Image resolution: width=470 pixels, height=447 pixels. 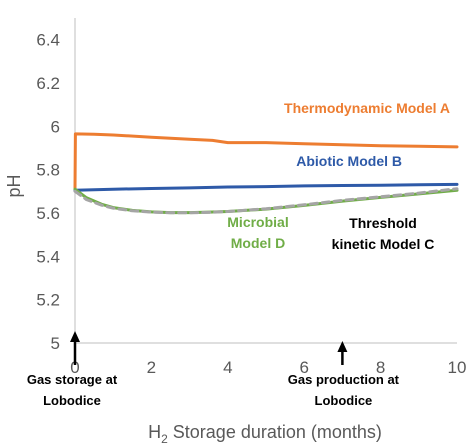 I want to click on x-axis-title: H2 Storage duration (months), so click(x=265, y=434).